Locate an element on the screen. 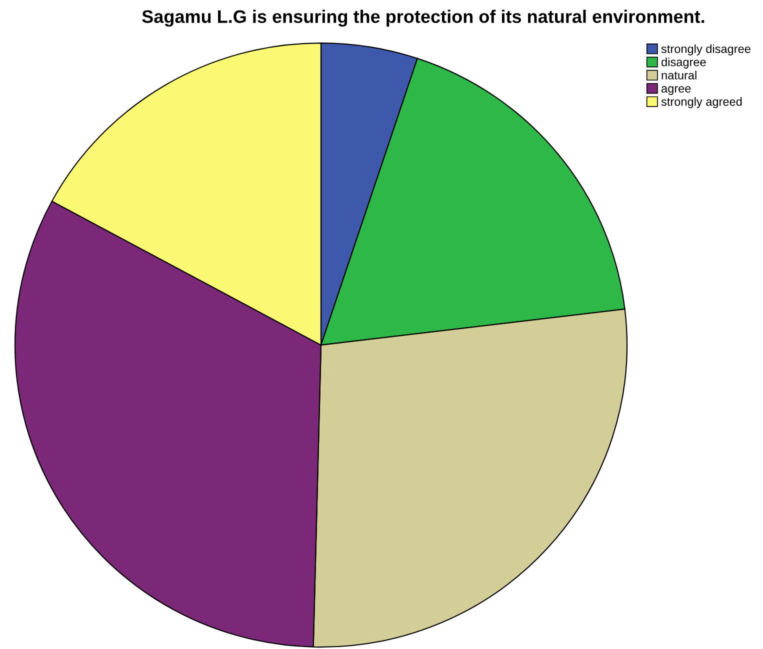  legend-label: strongly disagree is located at coordinates (705, 50).